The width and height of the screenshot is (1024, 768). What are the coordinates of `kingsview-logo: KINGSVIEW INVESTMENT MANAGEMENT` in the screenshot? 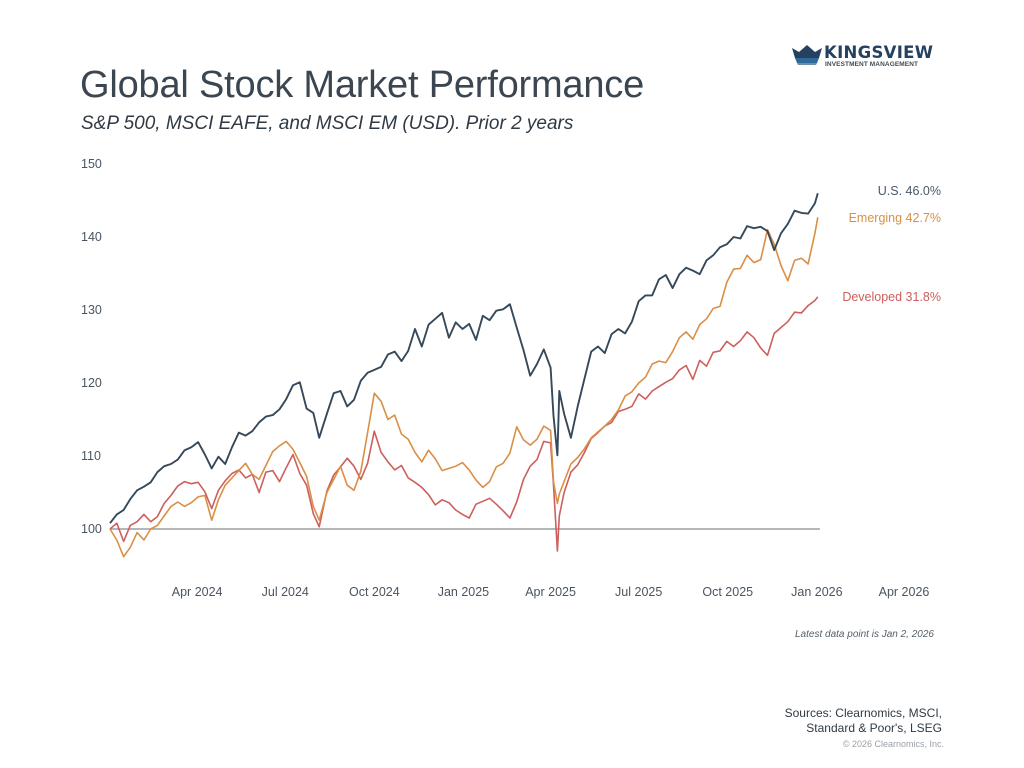 It's located at (863, 56).